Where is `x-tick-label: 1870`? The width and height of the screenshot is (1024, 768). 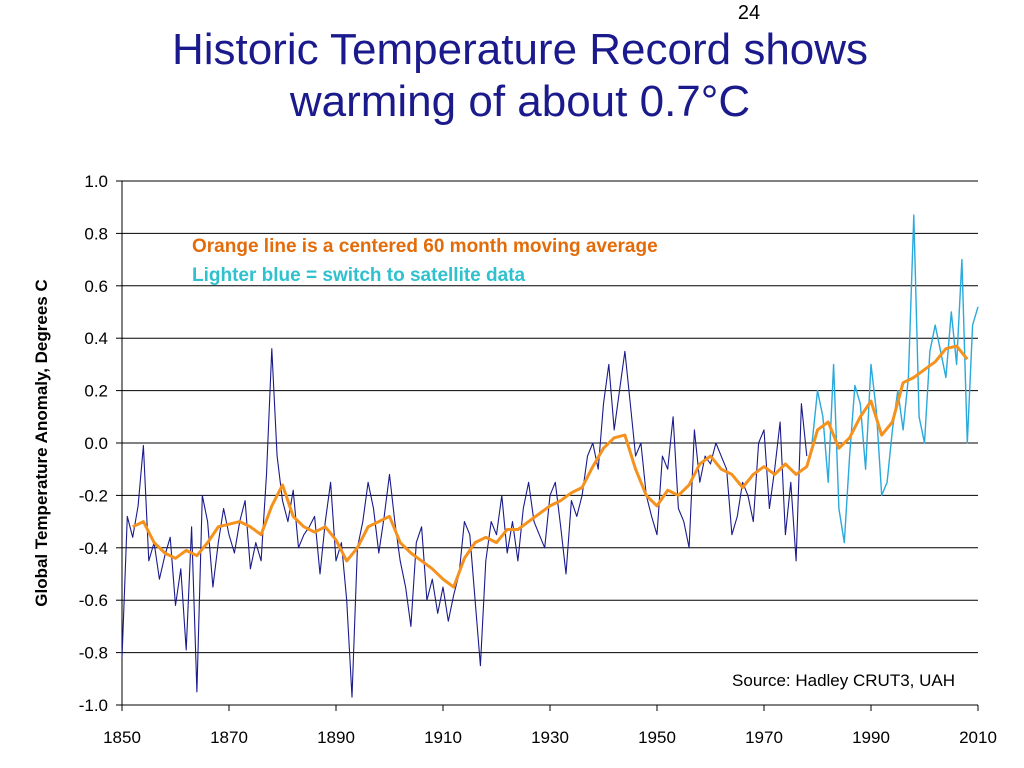
x-tick-label: 1870 is located at coordinates (229, 737).